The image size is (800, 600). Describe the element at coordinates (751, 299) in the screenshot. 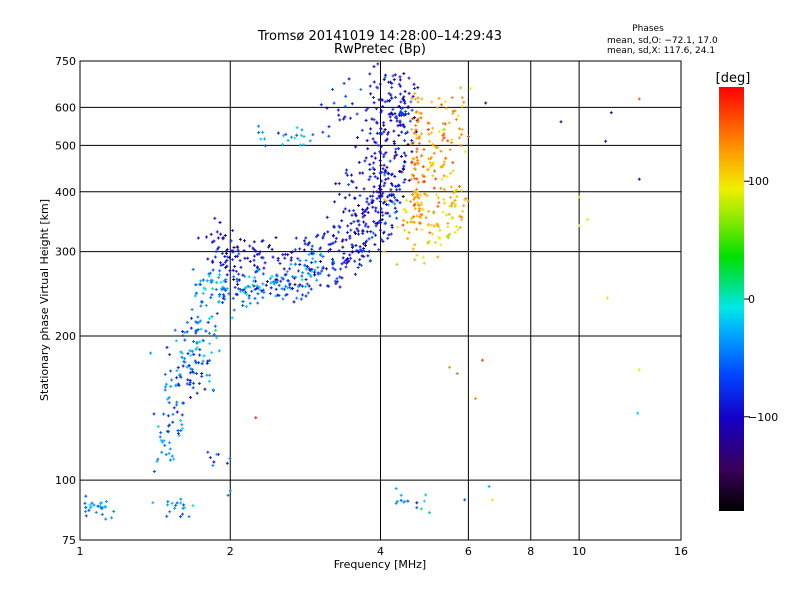

I see `colorbar-tick-label: 0` at that location.